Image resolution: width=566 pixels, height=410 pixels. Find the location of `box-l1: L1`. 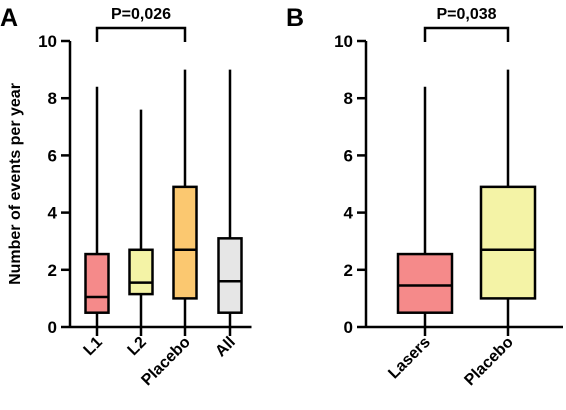

box-l1: L1 is located at coordinates (95, 222).